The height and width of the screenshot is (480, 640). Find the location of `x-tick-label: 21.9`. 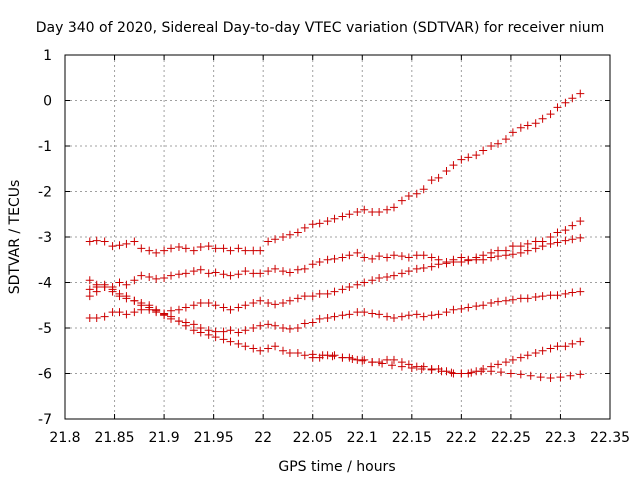

x-tick-label: 21.9 is located at coordinates (164, 438).